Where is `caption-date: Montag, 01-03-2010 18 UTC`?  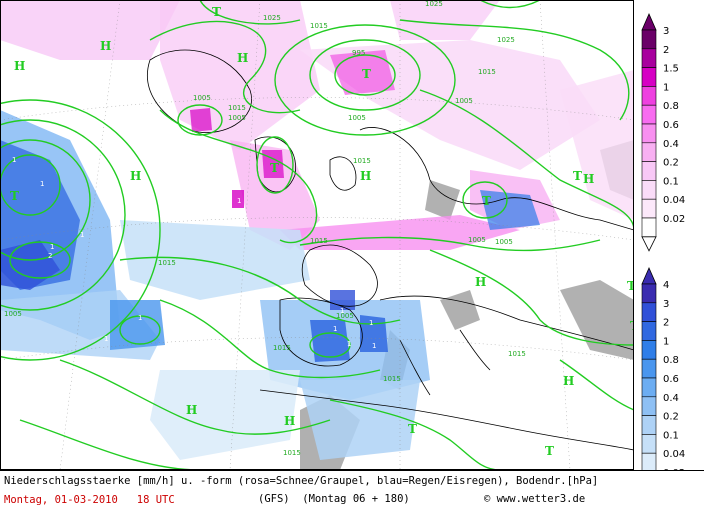
caption-date: Montag, 01-03-2010 18 UTC is located at coordinates (89, 500).